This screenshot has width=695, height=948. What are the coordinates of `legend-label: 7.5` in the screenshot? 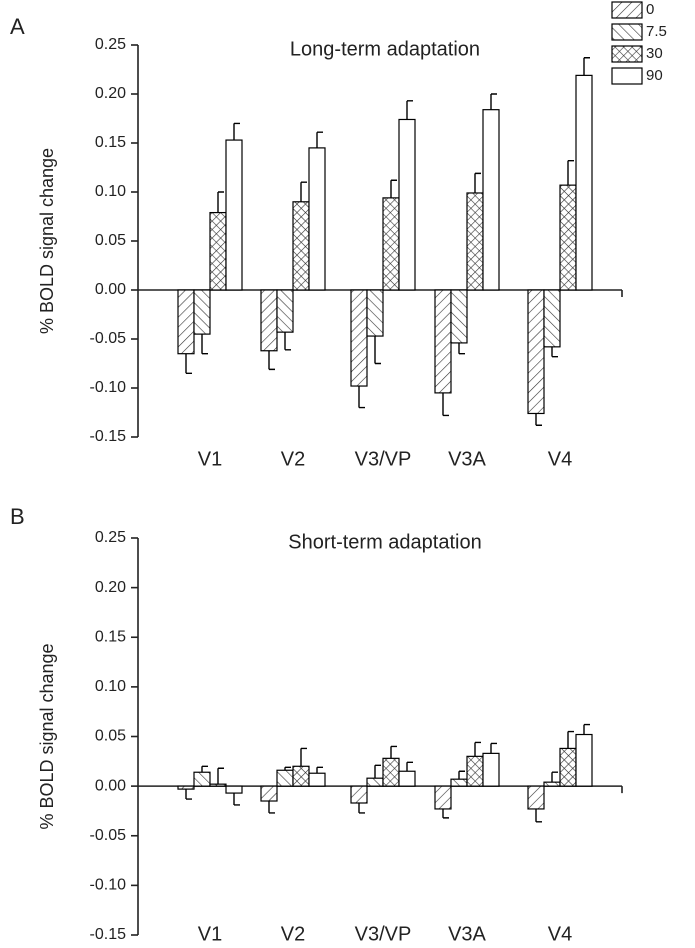 It's located at (656, 31).